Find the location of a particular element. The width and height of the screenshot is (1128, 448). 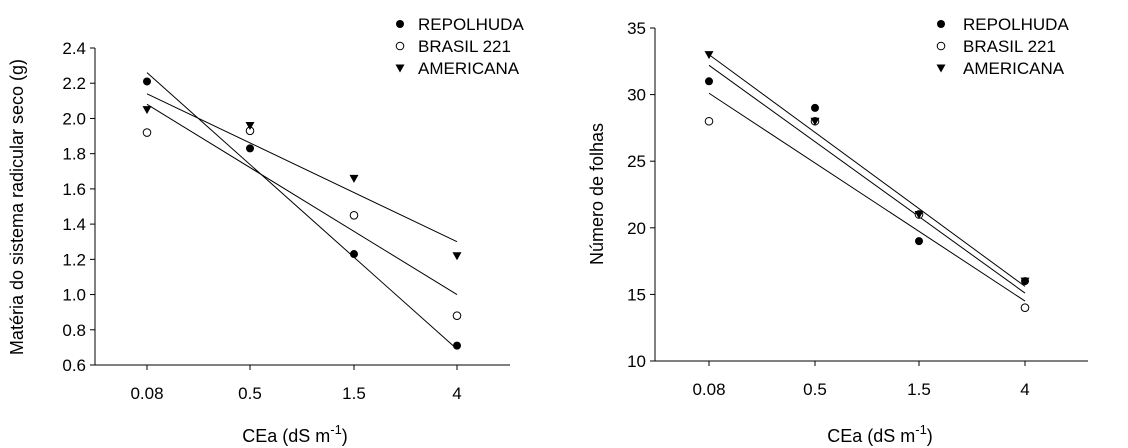

y-tick-label: 1.4 is located at coordinates (74, 224).